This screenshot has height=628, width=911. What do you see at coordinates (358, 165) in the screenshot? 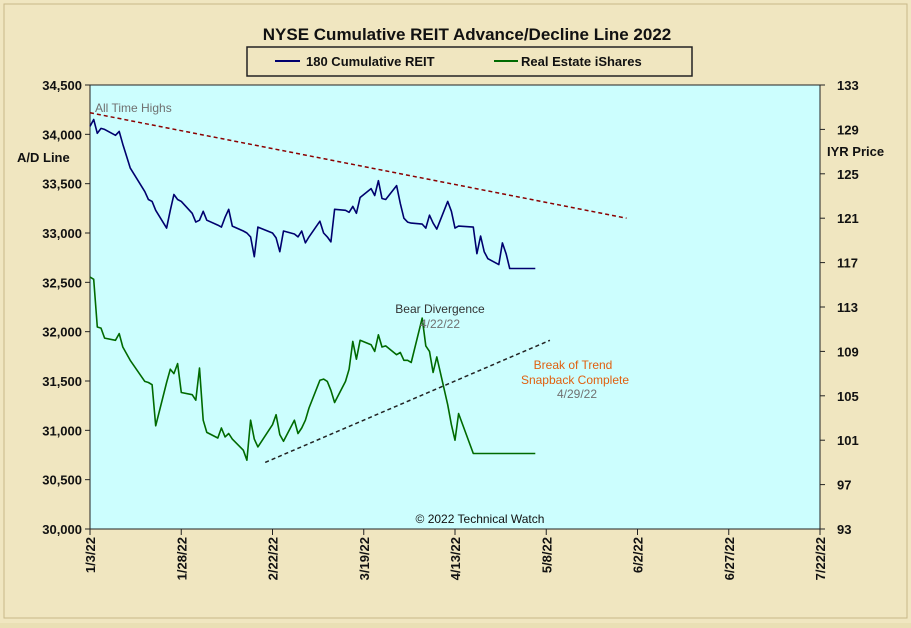
I see `trendline-resistance` at bounding box center [358, 165].